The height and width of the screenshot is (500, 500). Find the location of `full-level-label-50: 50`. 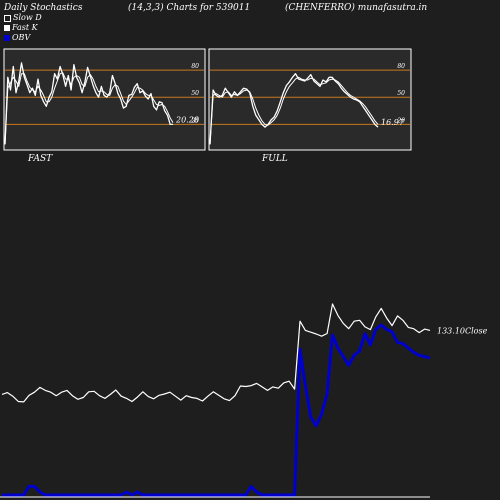

full-level-label-50: 50 is located at coordinates (401, 93).